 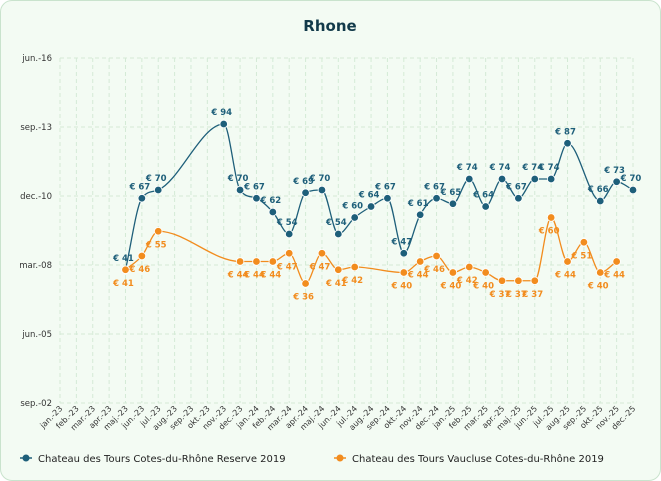 What do you see at coordinates (467, 281) in the screenshot?
I see `data-label: € 42` at bounding box center [467, 281].